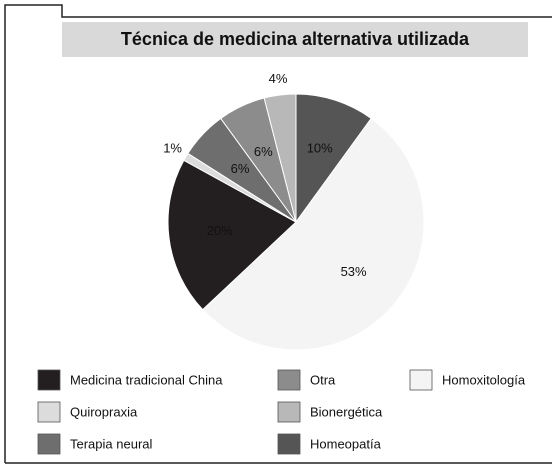 This screenshot has width=552, height=468. What do you see at coordinates (104, 411) in the screenshot?
I see `legend-label: Quiropraxia` at bounding box center [104, 411].